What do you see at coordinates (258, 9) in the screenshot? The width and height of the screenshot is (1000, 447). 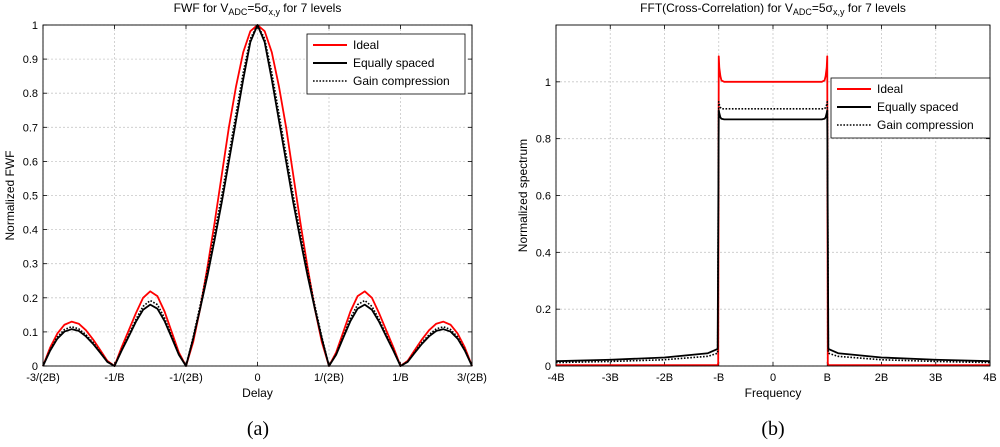 I see `chart-title: FWF for VADC=5σx,y for 7 levels` at bounding box center [258, 9].